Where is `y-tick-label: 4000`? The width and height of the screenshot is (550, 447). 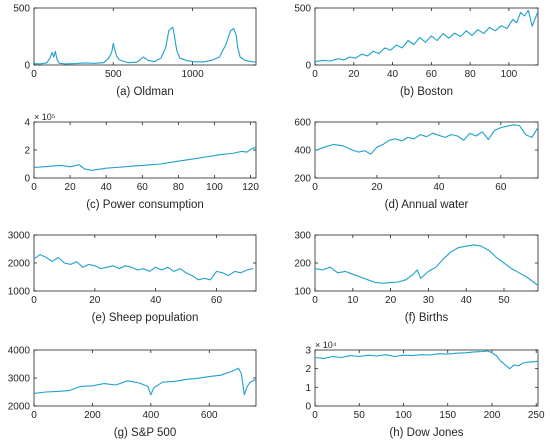
y-tick-label: 4000 is located at coordinates (19, 351).